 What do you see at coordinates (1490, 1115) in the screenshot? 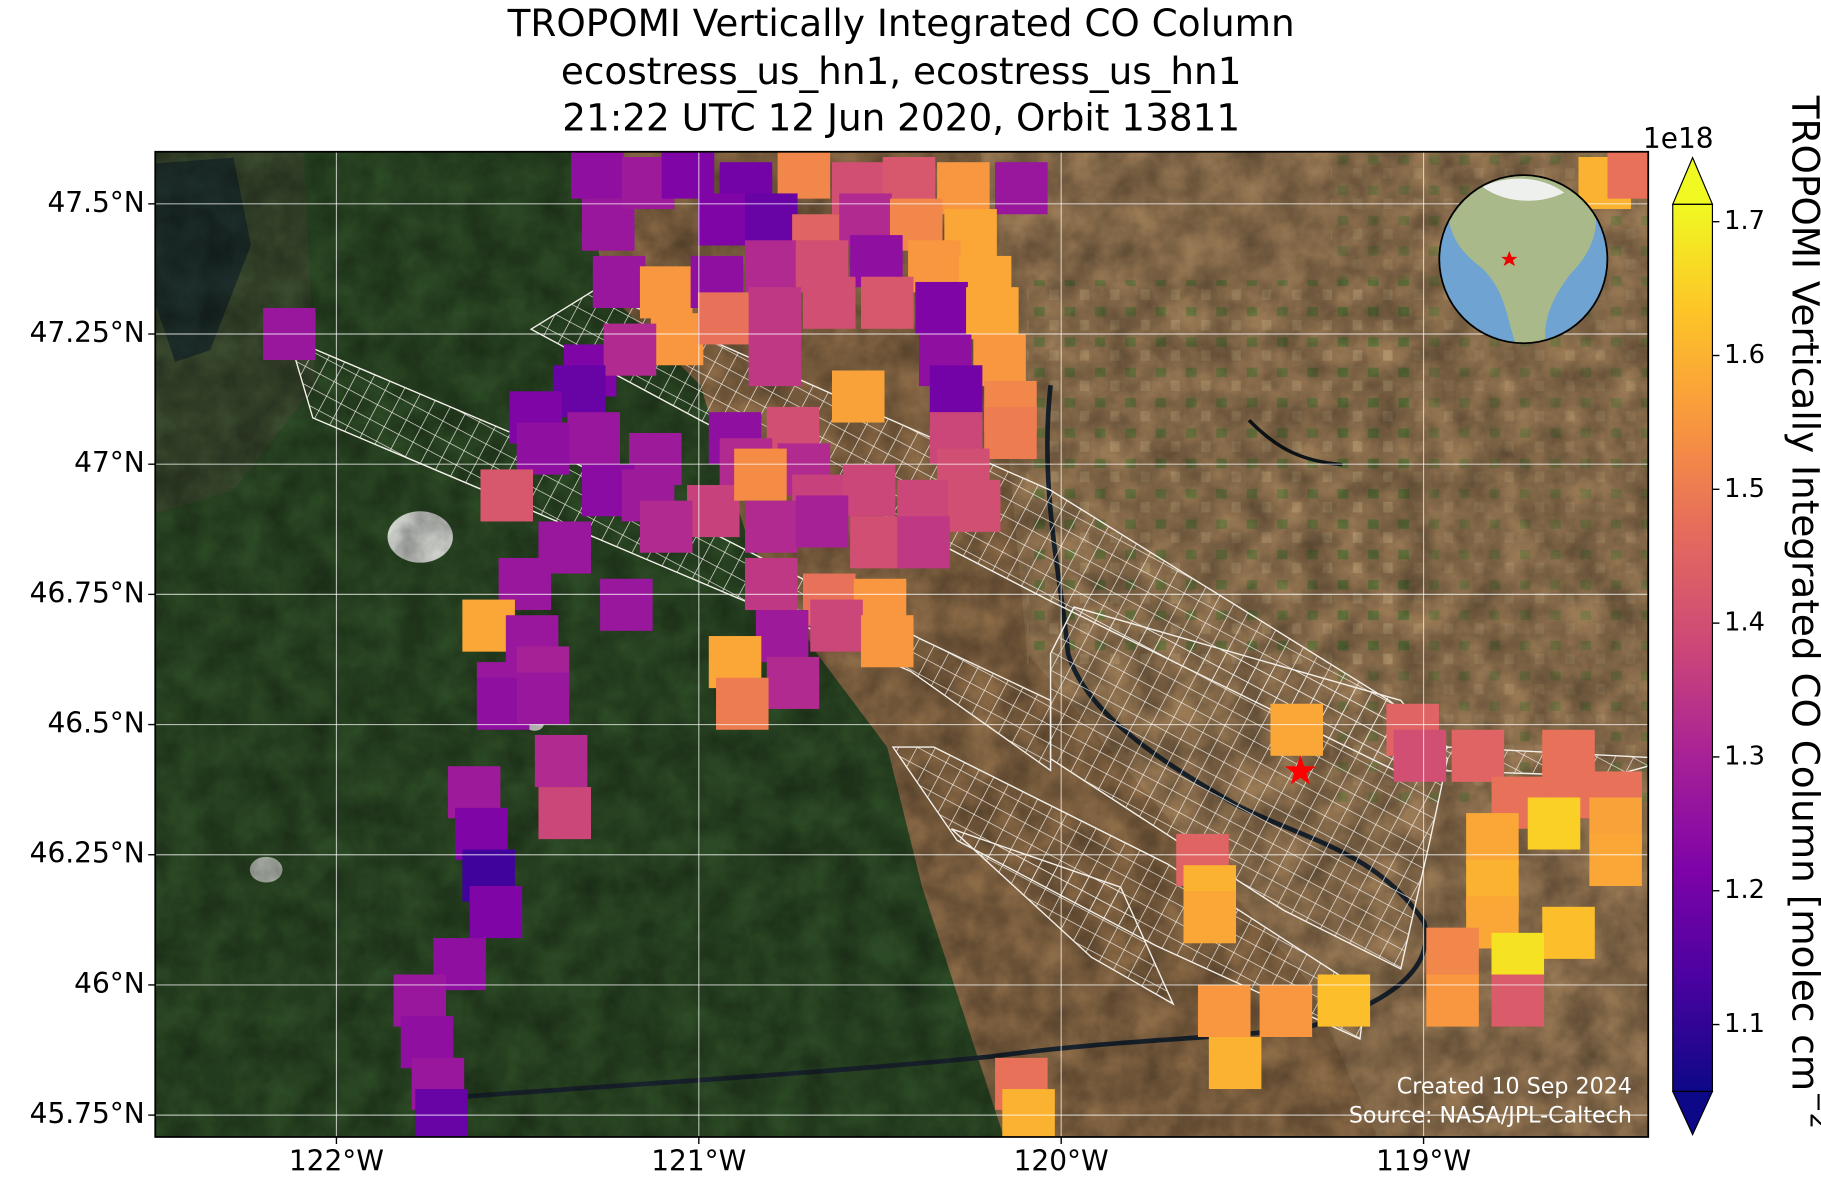
I see `footer-source: Source: NASA/JPL-Caltech` at bounding box center [1490, 1115].